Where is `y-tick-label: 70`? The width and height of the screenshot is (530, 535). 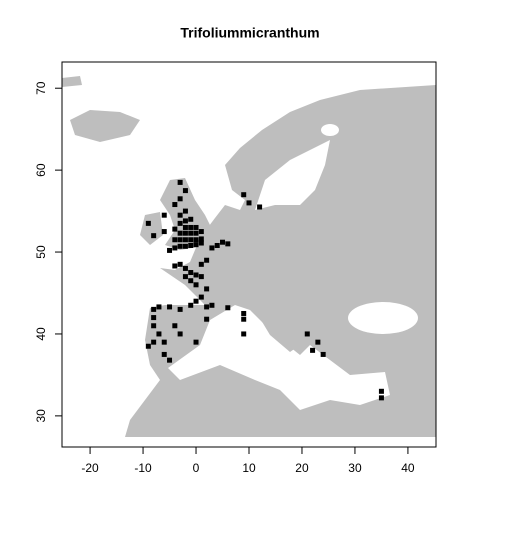
y-tick-label: 70 is located at coordinates (41, 88).